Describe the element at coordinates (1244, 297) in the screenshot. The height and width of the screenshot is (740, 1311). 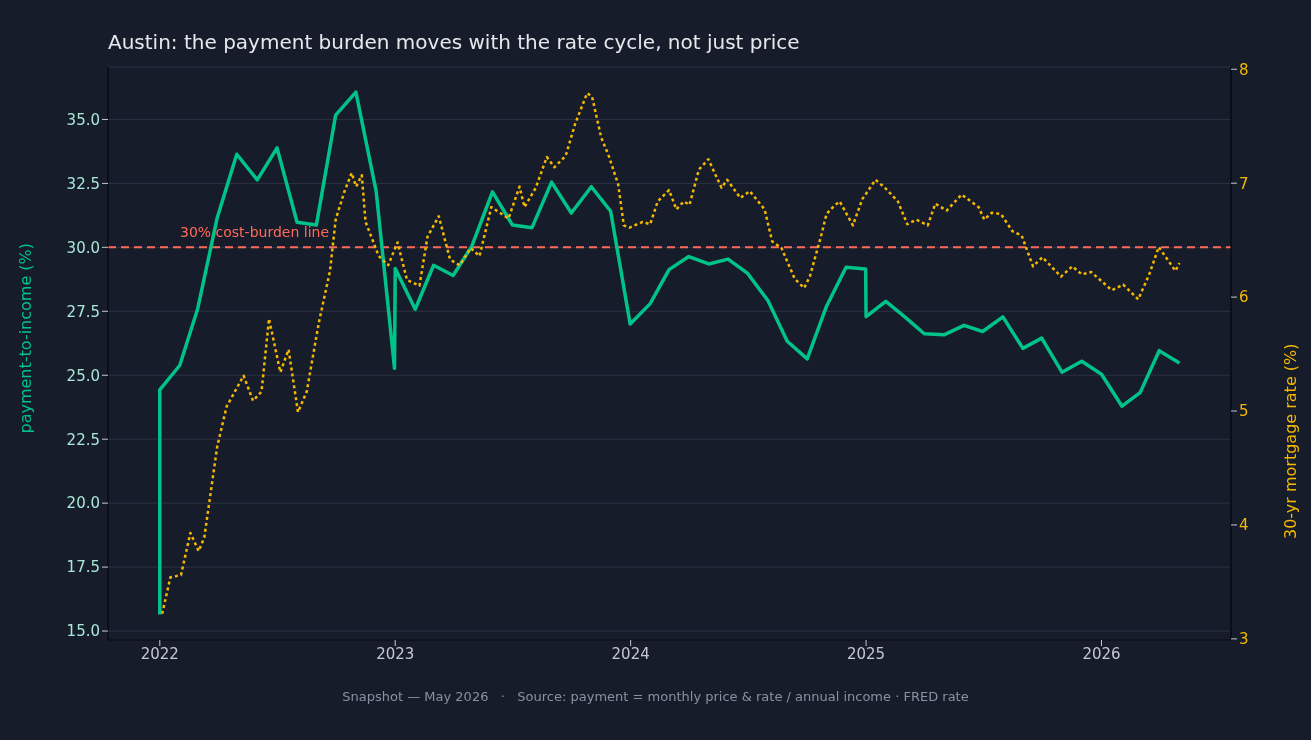
I see `y2-tick-label: 6` at that location.